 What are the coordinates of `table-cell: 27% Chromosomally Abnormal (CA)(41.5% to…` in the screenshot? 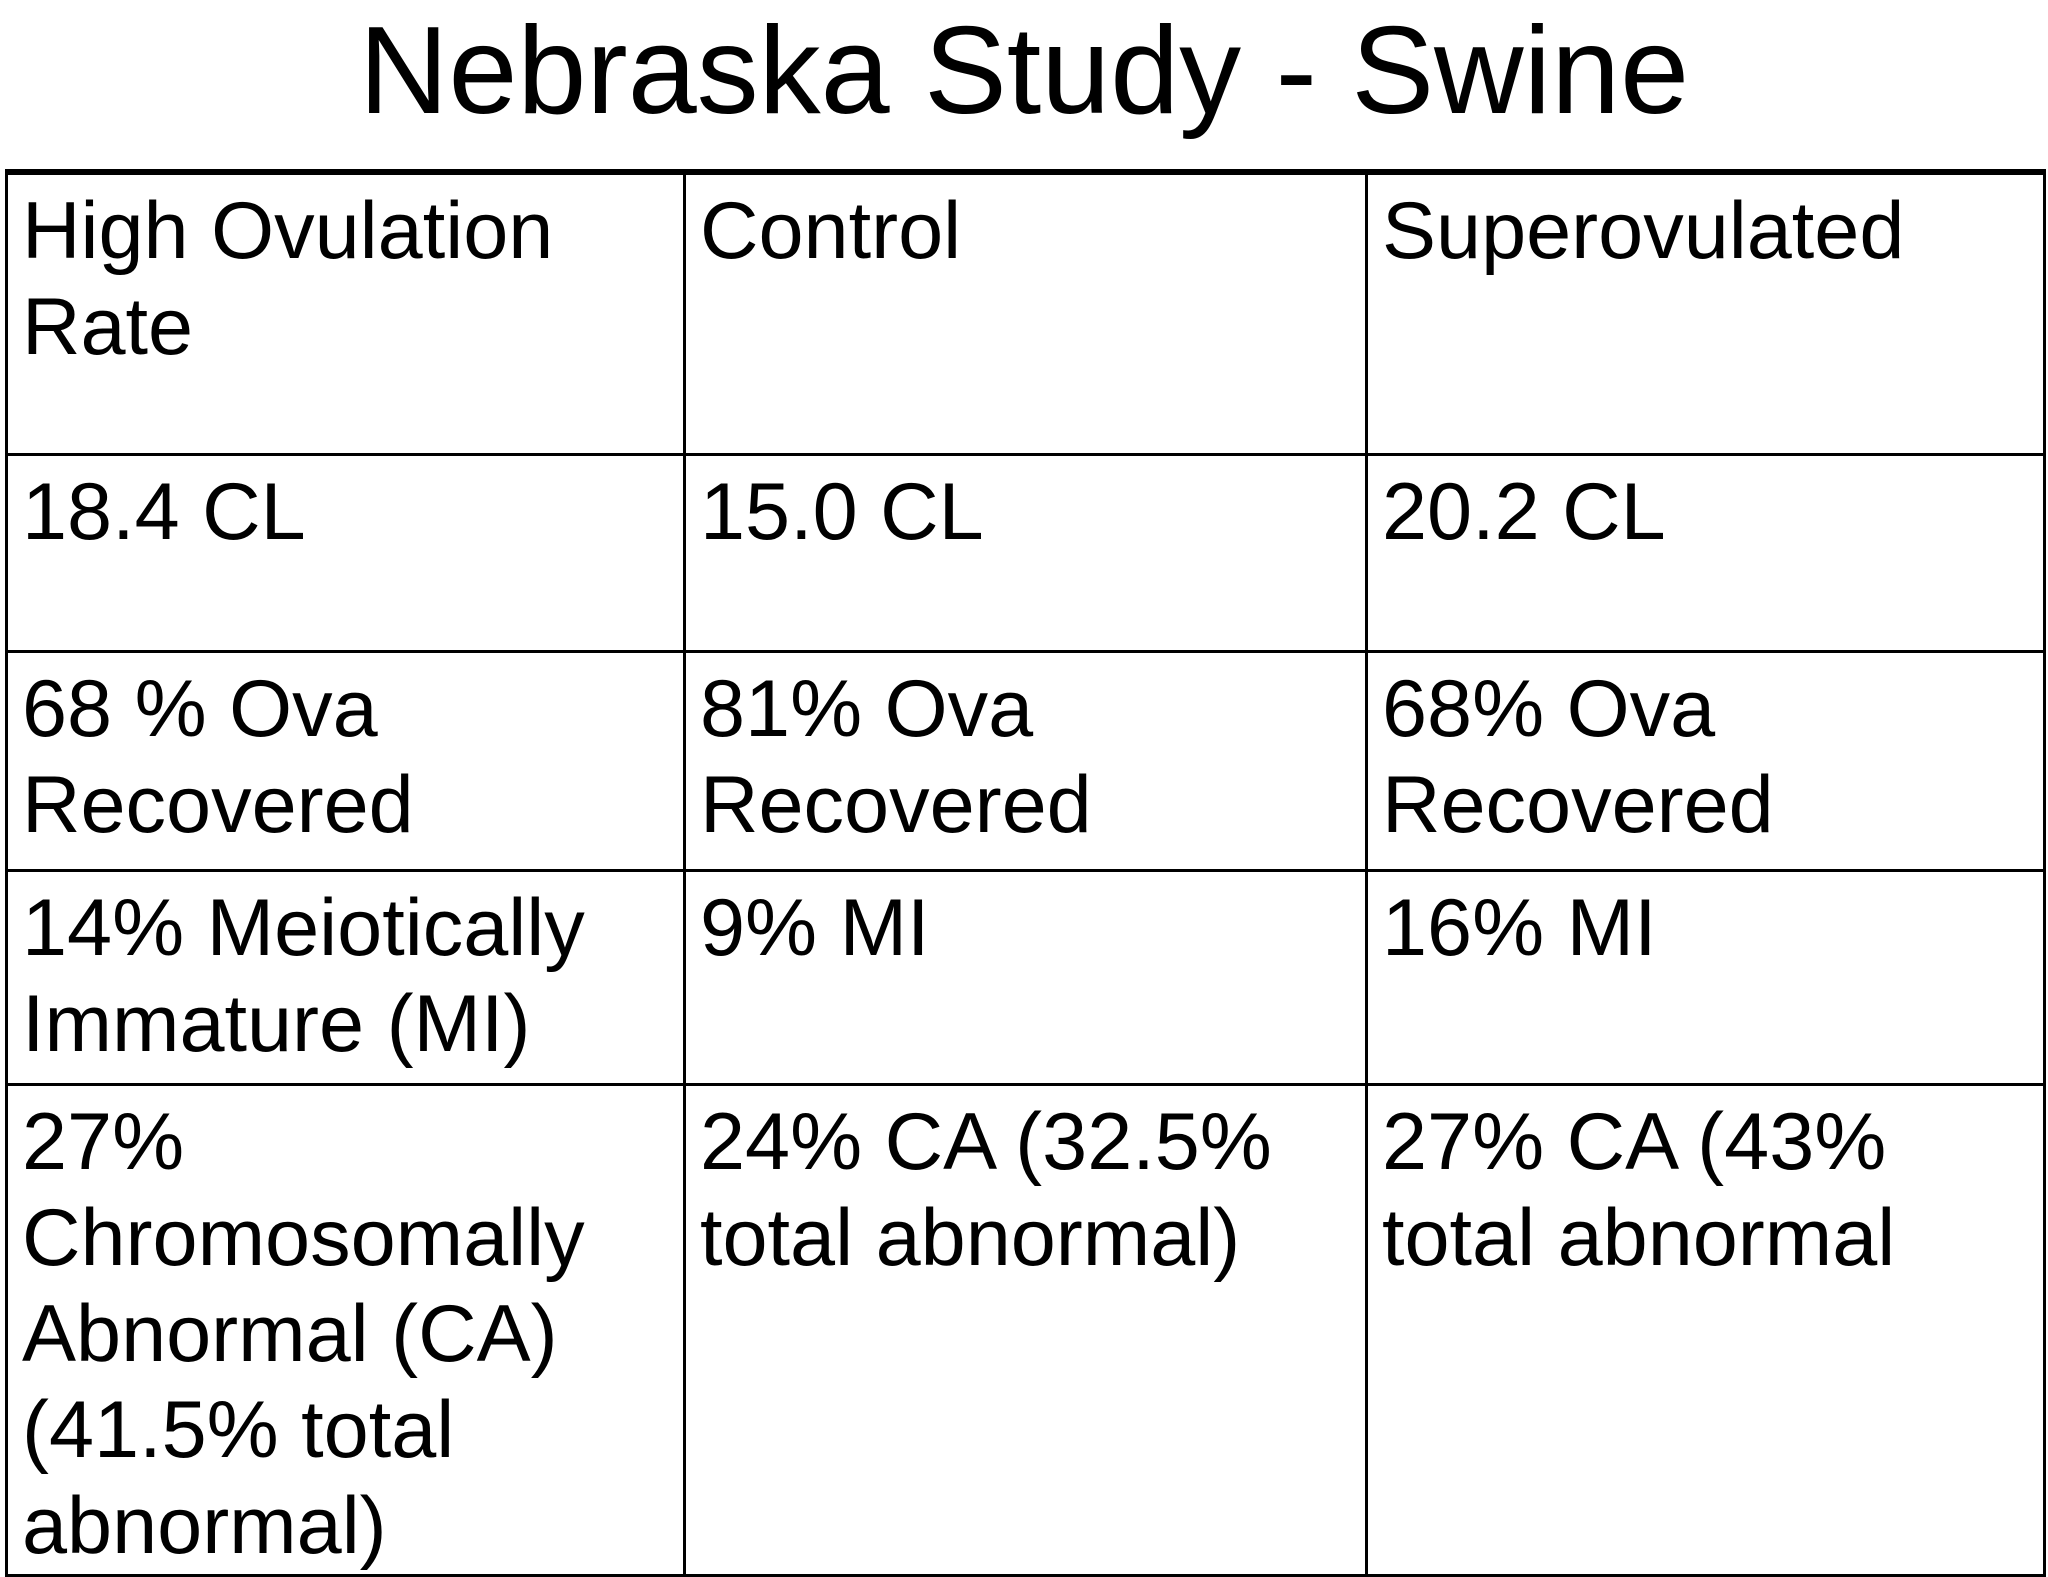 It's located at (345, 1330).